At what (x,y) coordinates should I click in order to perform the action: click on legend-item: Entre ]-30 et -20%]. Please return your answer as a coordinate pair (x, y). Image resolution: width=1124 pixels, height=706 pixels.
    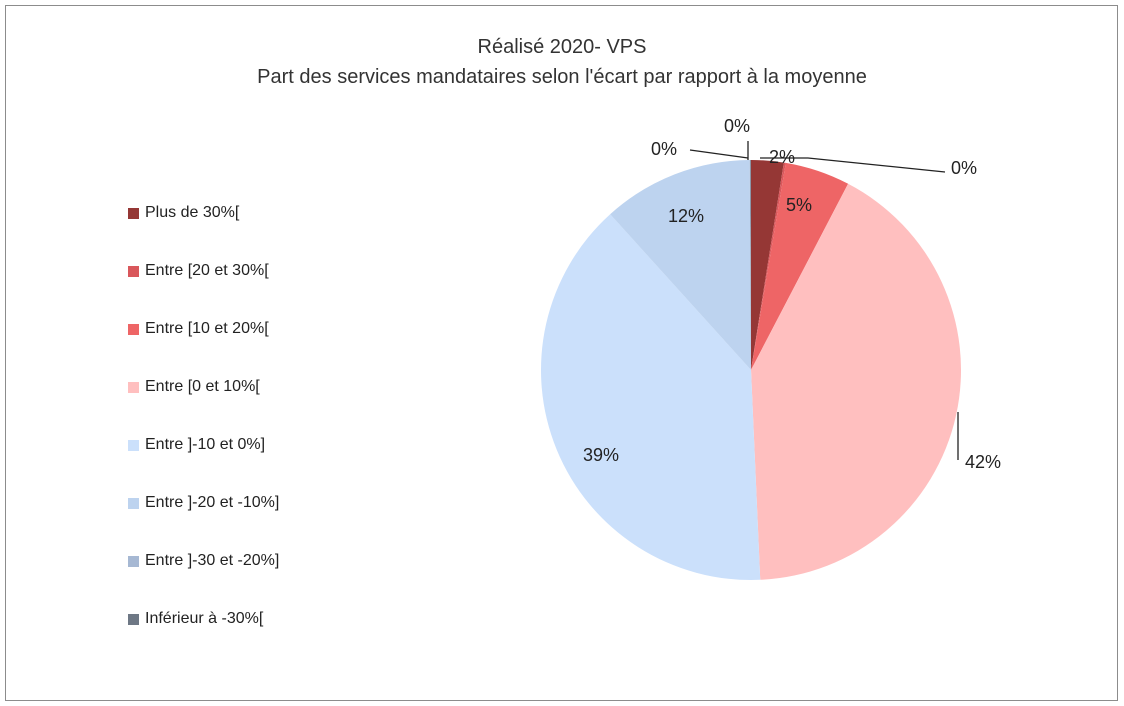
    Looking at the image, I should click on (203, 561).